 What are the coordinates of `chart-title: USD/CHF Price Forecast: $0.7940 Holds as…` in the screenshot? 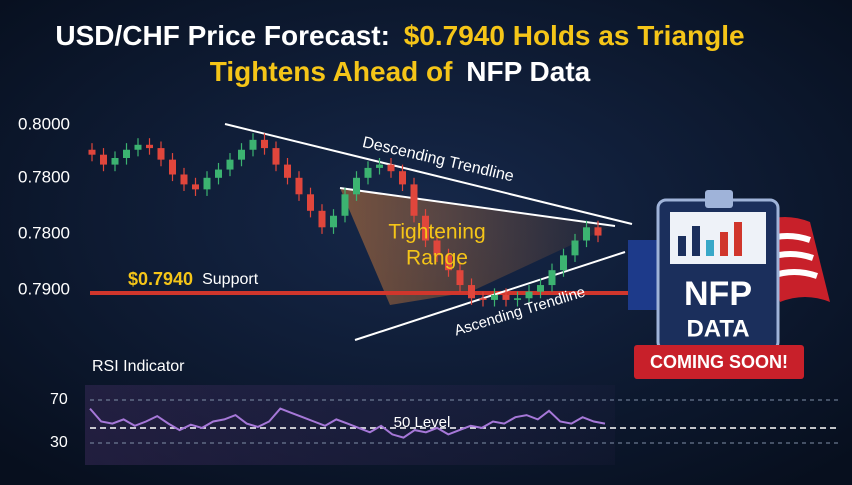 It's located at (399, 35).